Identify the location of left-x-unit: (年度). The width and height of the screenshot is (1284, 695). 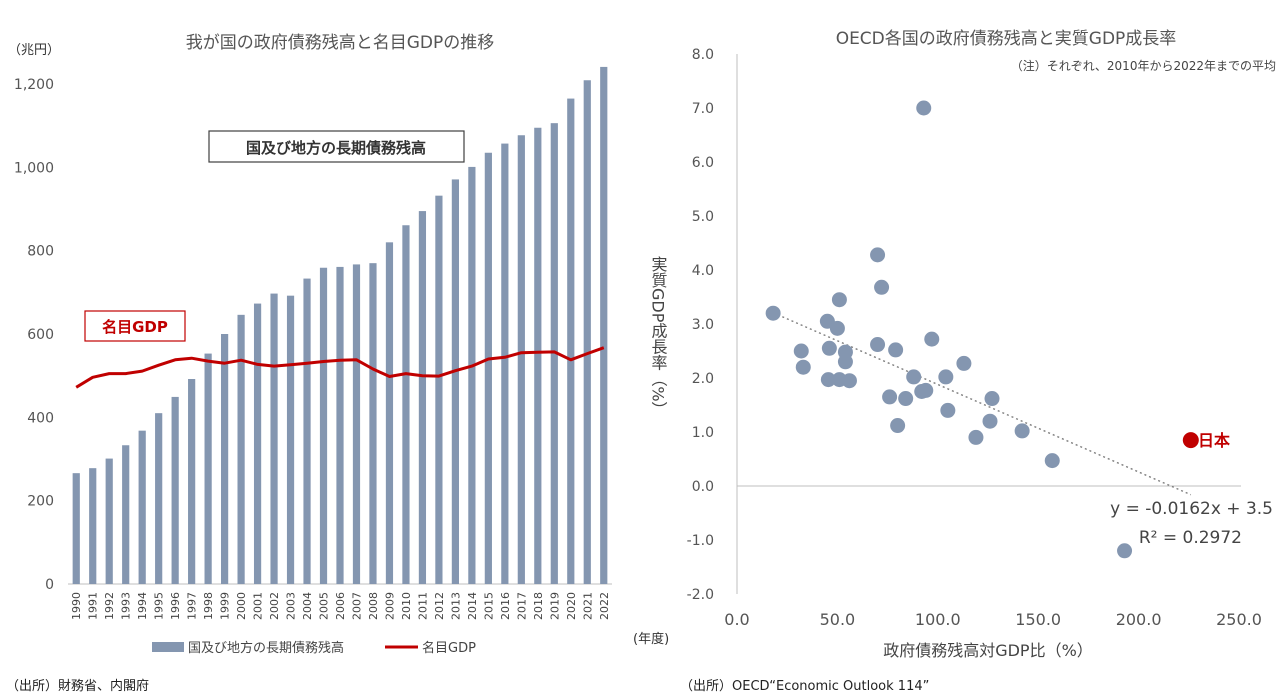
(651, 639).